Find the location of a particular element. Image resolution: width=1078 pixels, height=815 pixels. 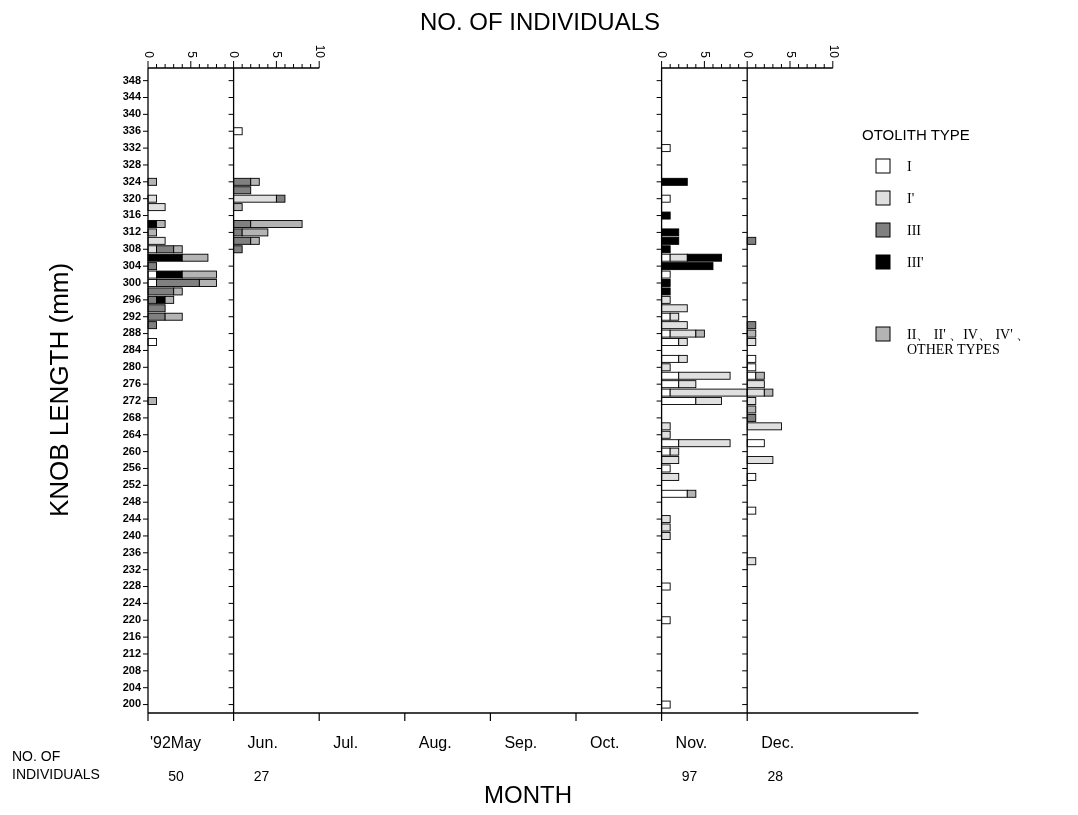

y-tick-label: 212 is located at coordinates (131, 652).